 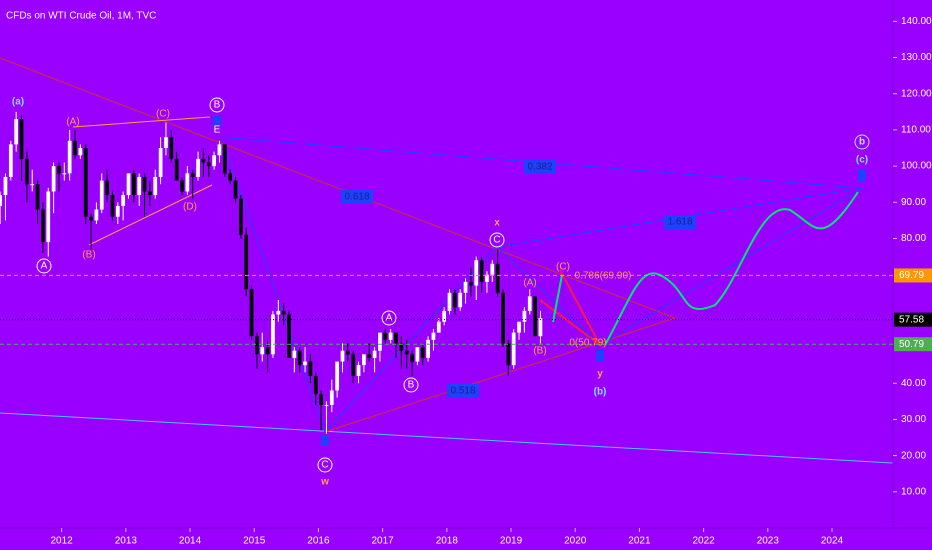 What do you see at coordinates (254, 541) in the screenshot?
I see `x-tick-label: 2015` at bounding box center [254, 541].